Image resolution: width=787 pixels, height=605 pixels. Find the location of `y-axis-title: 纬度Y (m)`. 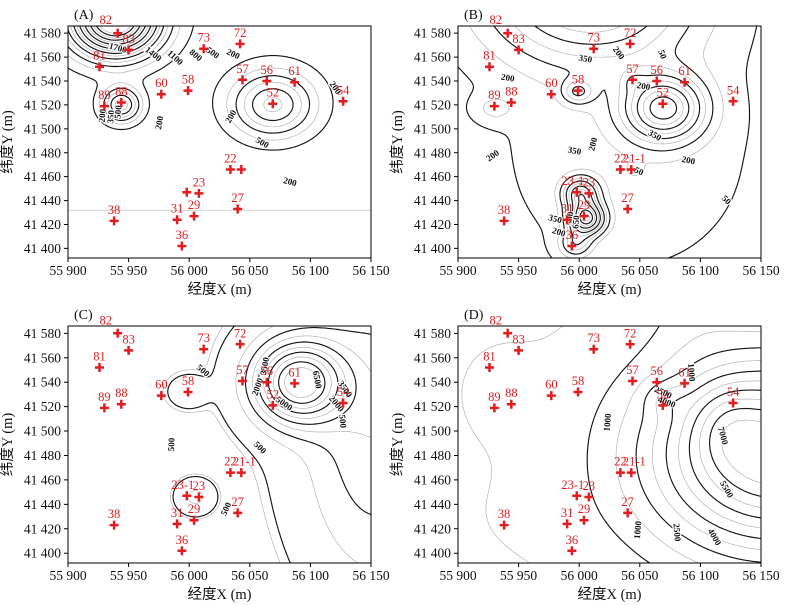

y-axis-title: 纬度Y (m) is located at coordinates (397, 445).